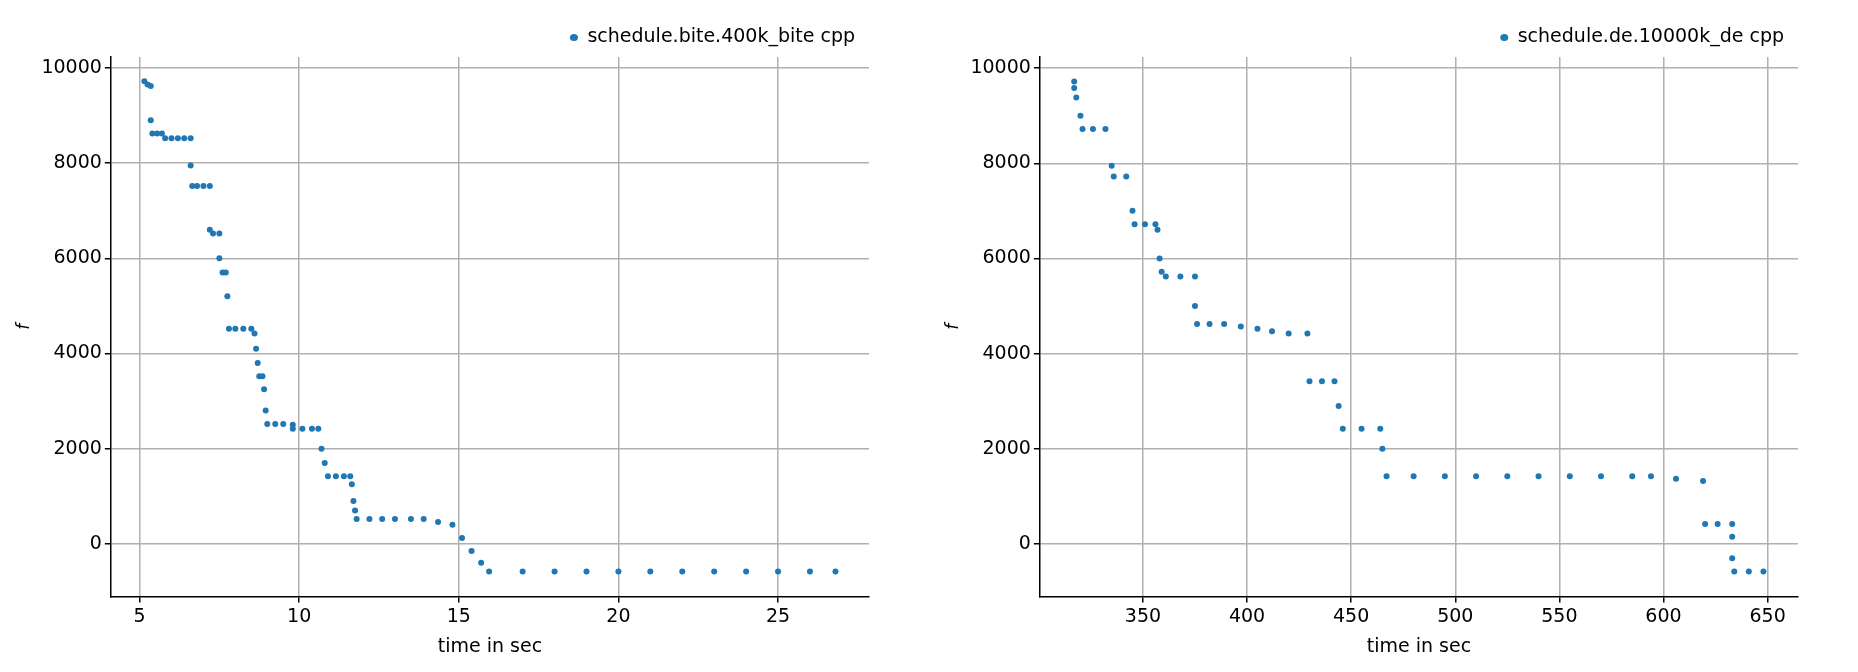 This screenshot has height=672, width=1858. What do you see at coordinates (1247, 614) in the screenshot?
I see `x-tick-label: 400` at bounding box center [1247, 614].